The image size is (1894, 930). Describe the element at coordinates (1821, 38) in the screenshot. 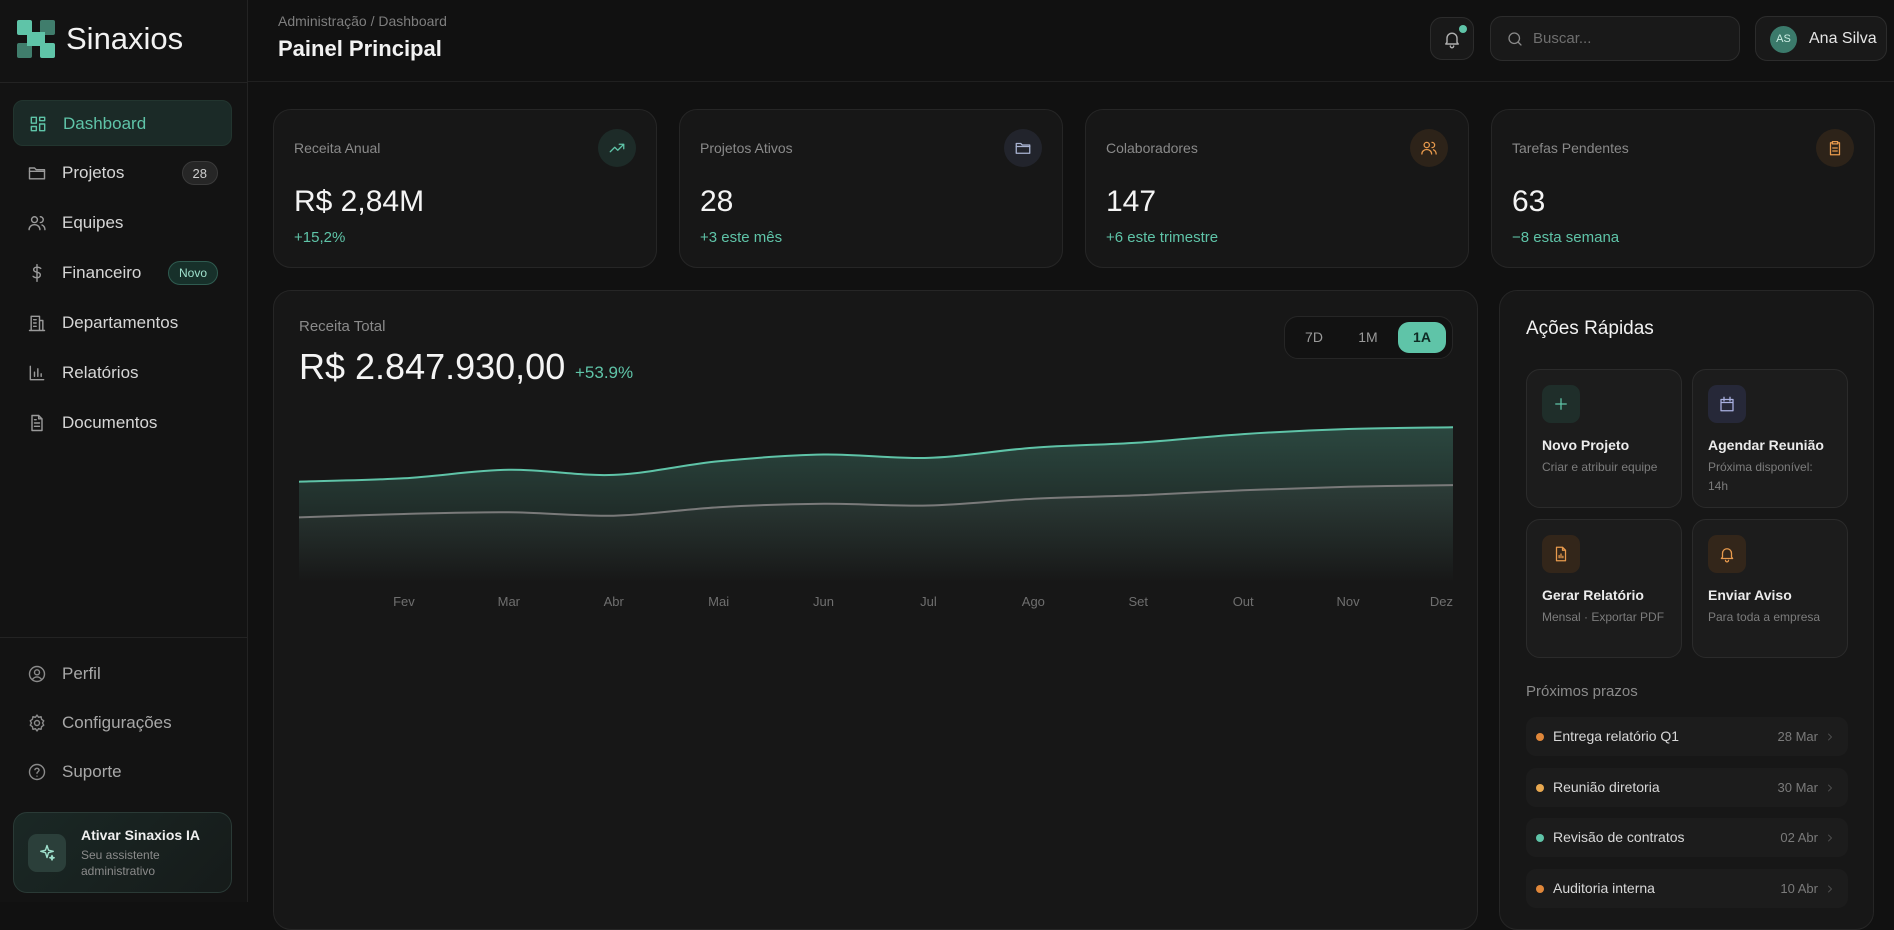

I see `user-menu: AS Ana Silva` at that location.